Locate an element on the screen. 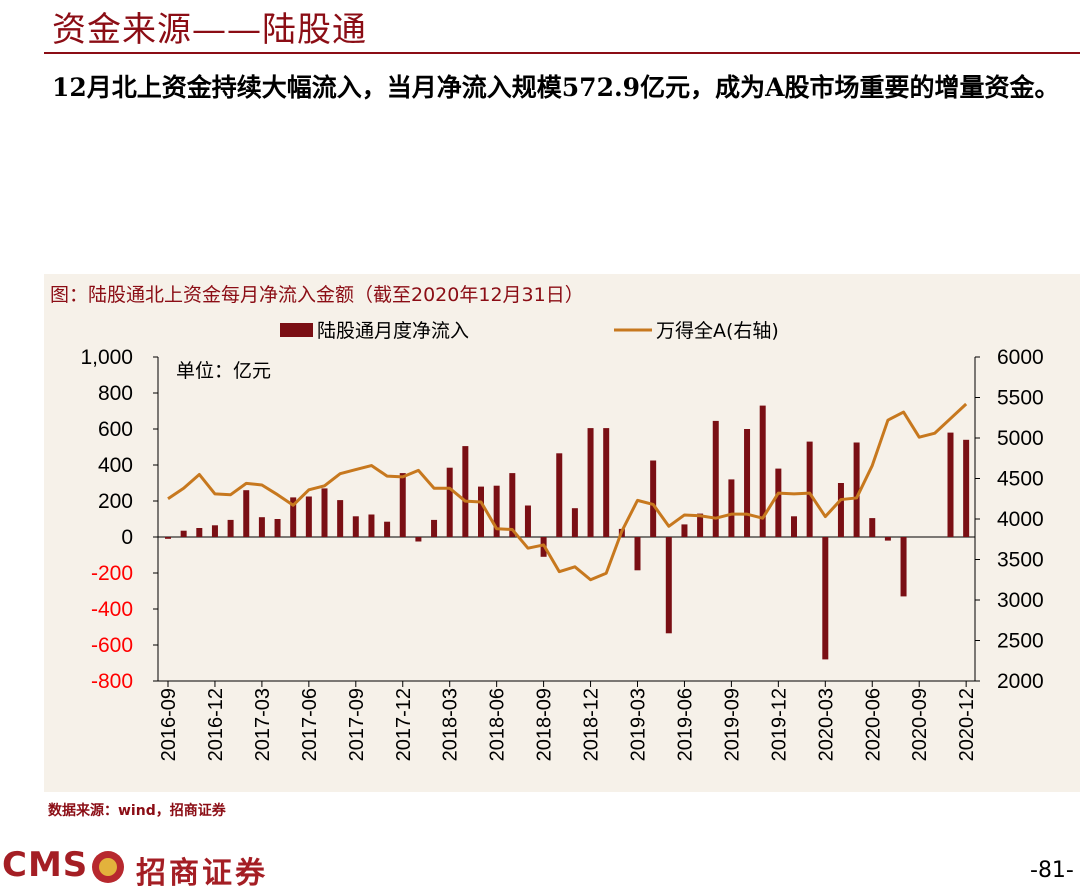 The width and height of the screenshot is (1080, 892). x-tick-label: 2019-12 is located at coordinates (779, 724).